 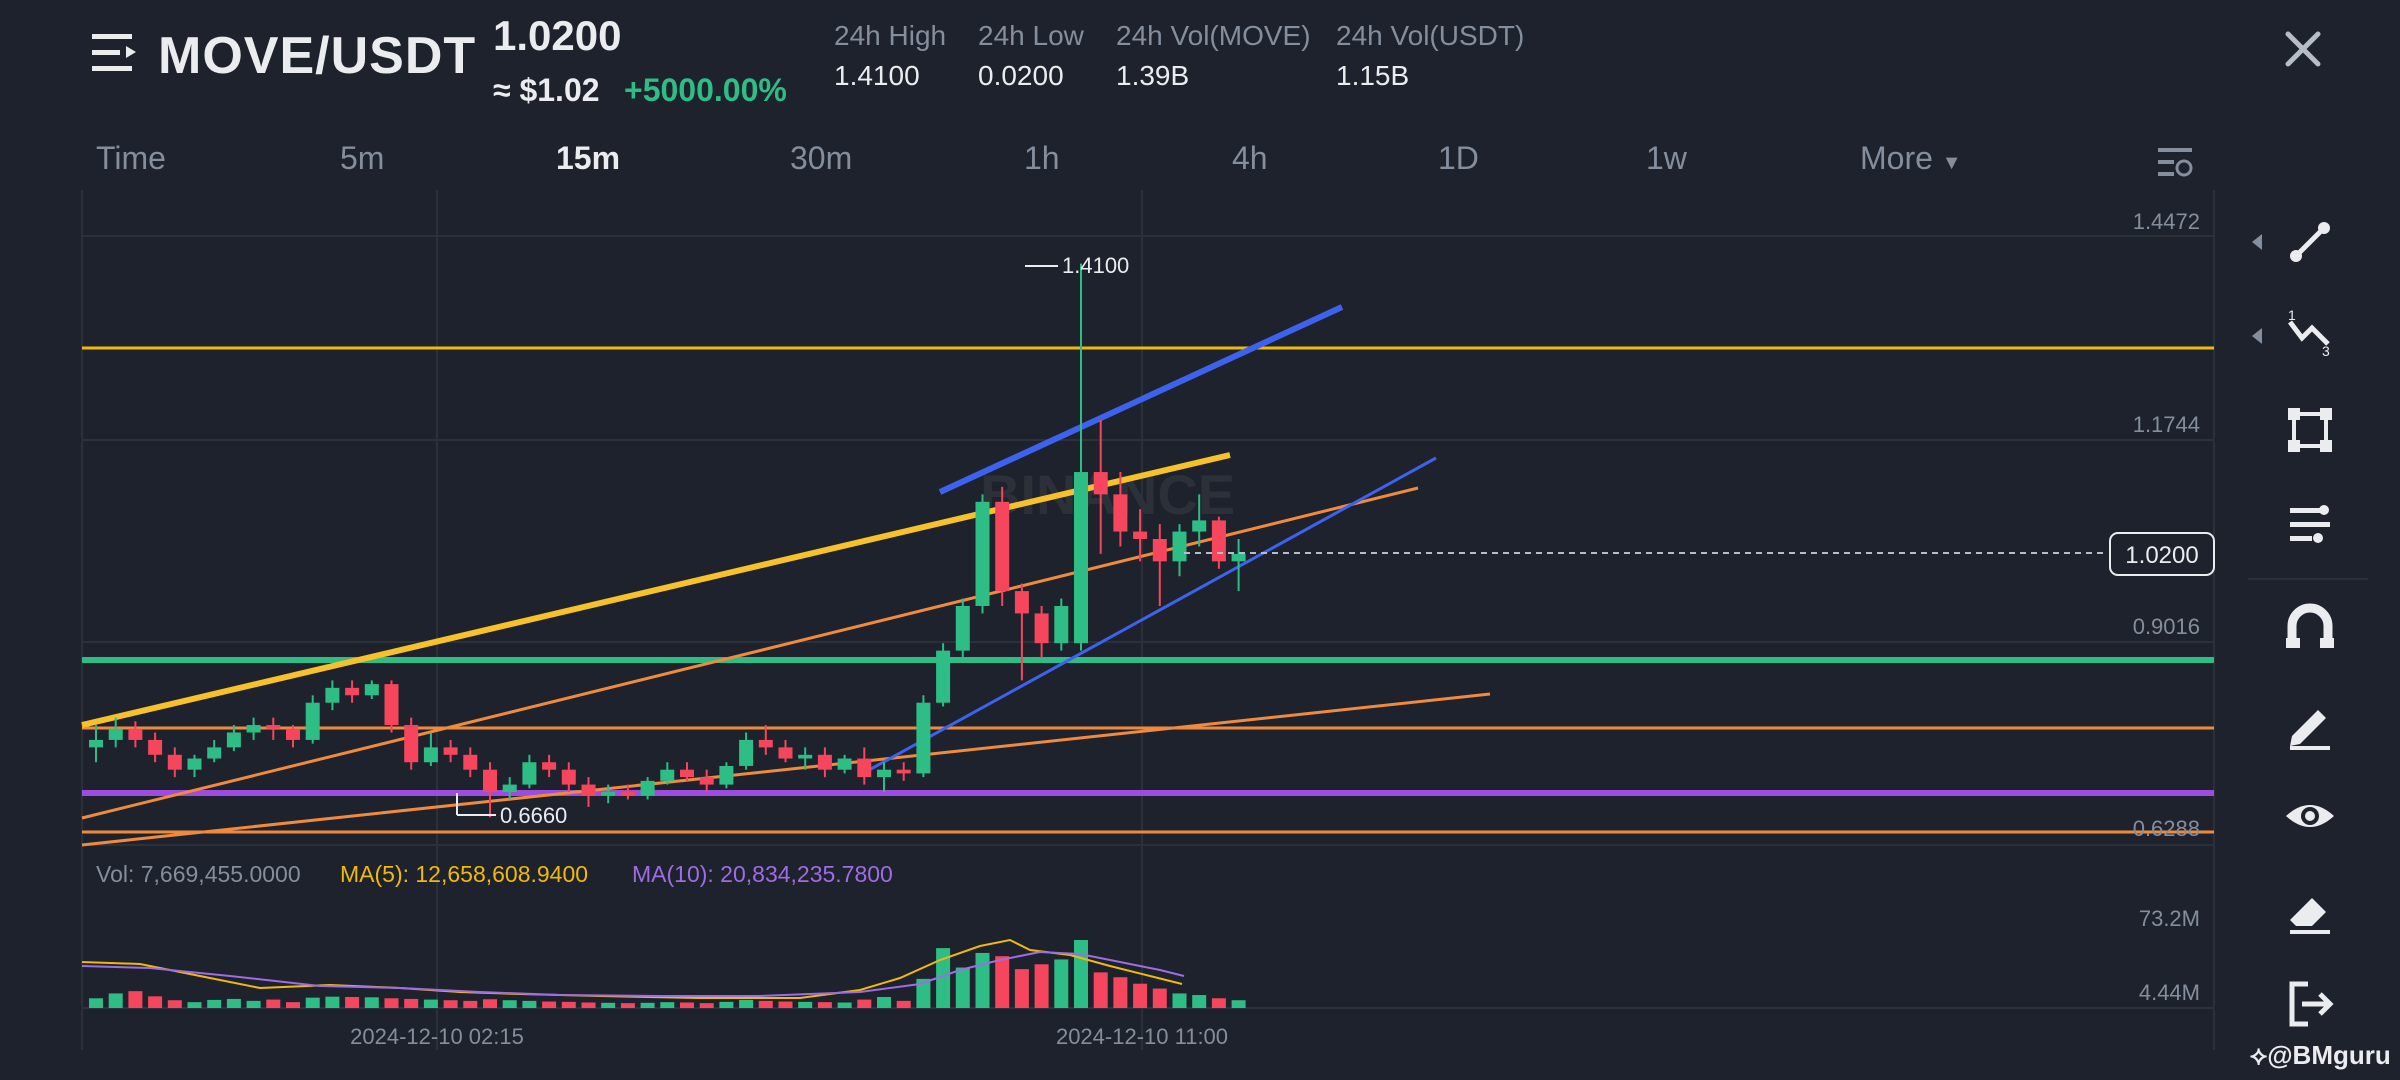 I want to click on volume-legend-ma5: MA(5): 12,658,608.9400, so click(x=464, y=874).